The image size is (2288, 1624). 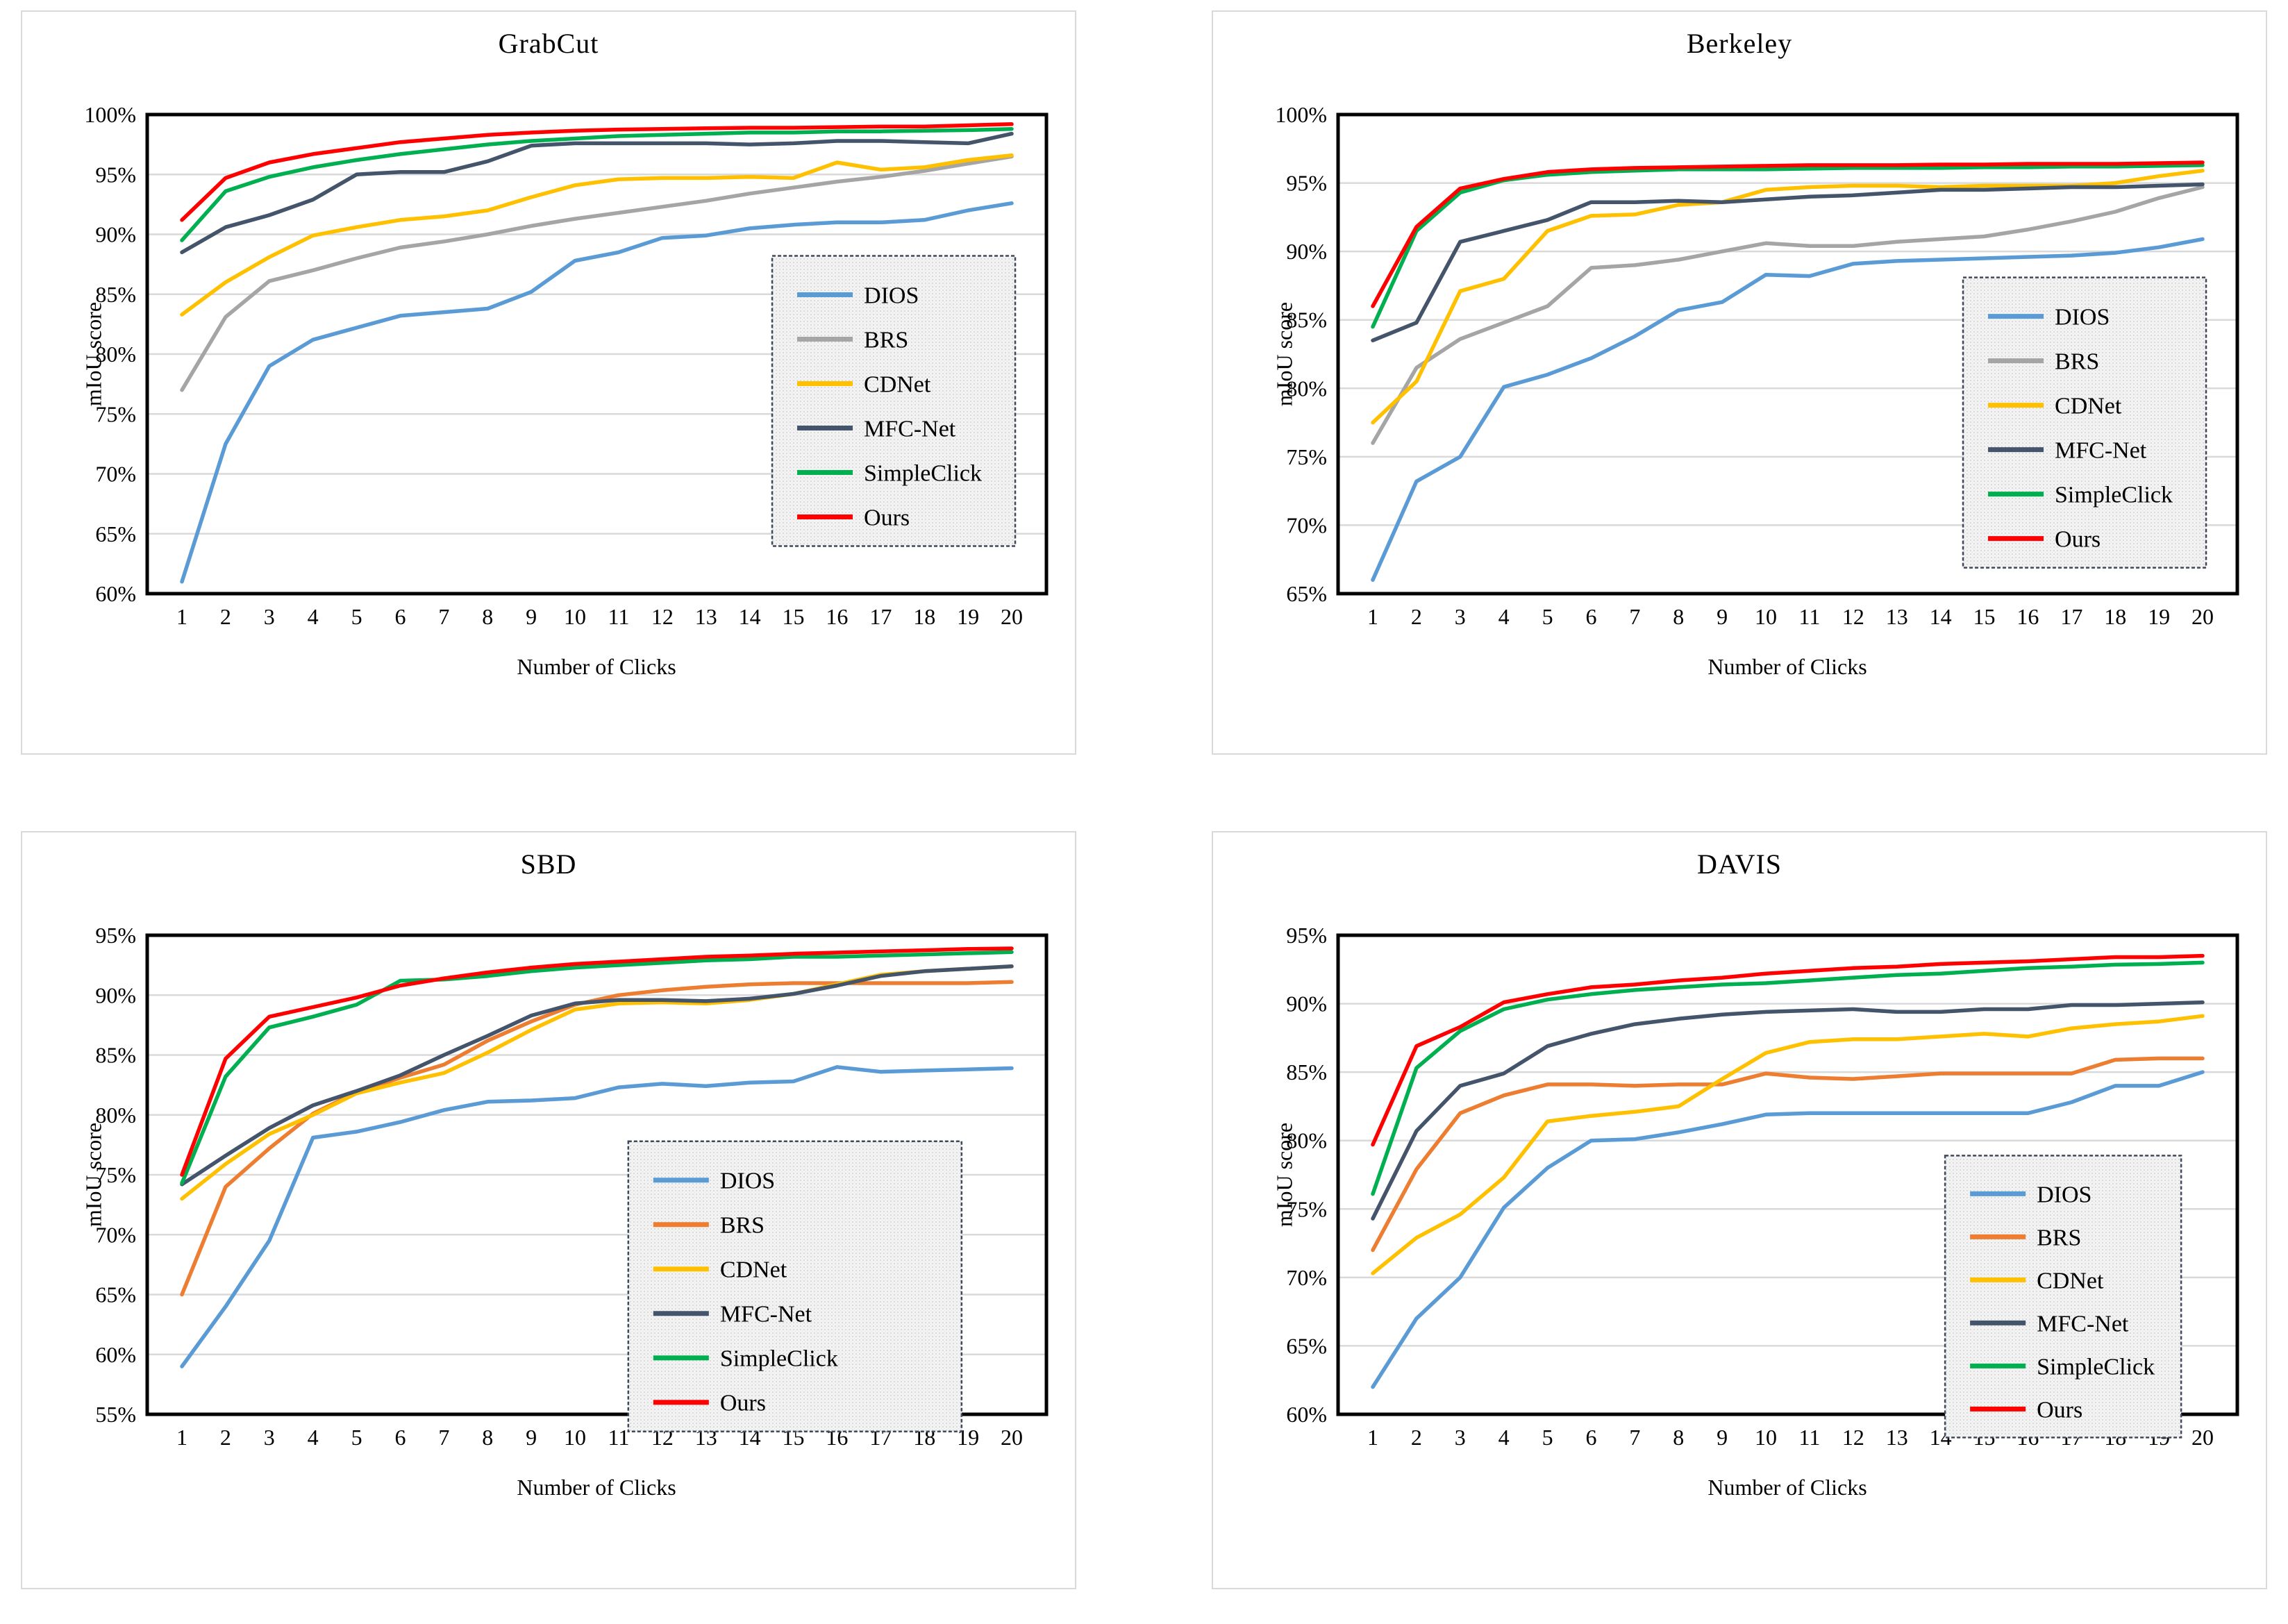 I want to click on legend-label: DIOS, so click(x=2082, y=318).